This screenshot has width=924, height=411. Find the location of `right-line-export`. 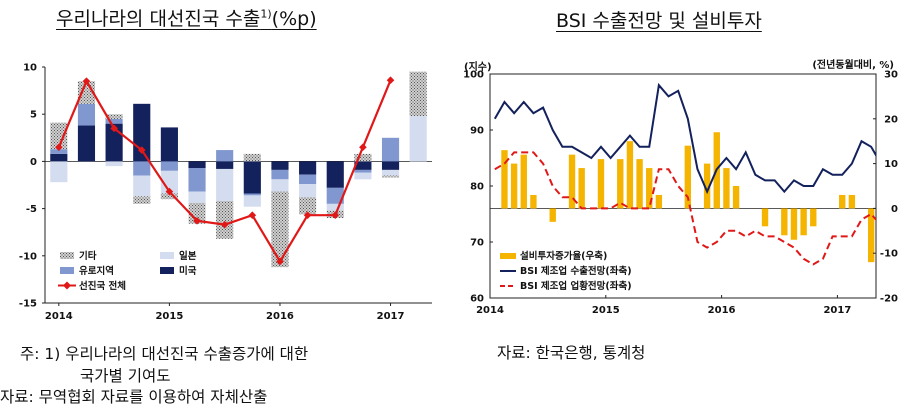

right-line-export is located at coordinates (684, 138).